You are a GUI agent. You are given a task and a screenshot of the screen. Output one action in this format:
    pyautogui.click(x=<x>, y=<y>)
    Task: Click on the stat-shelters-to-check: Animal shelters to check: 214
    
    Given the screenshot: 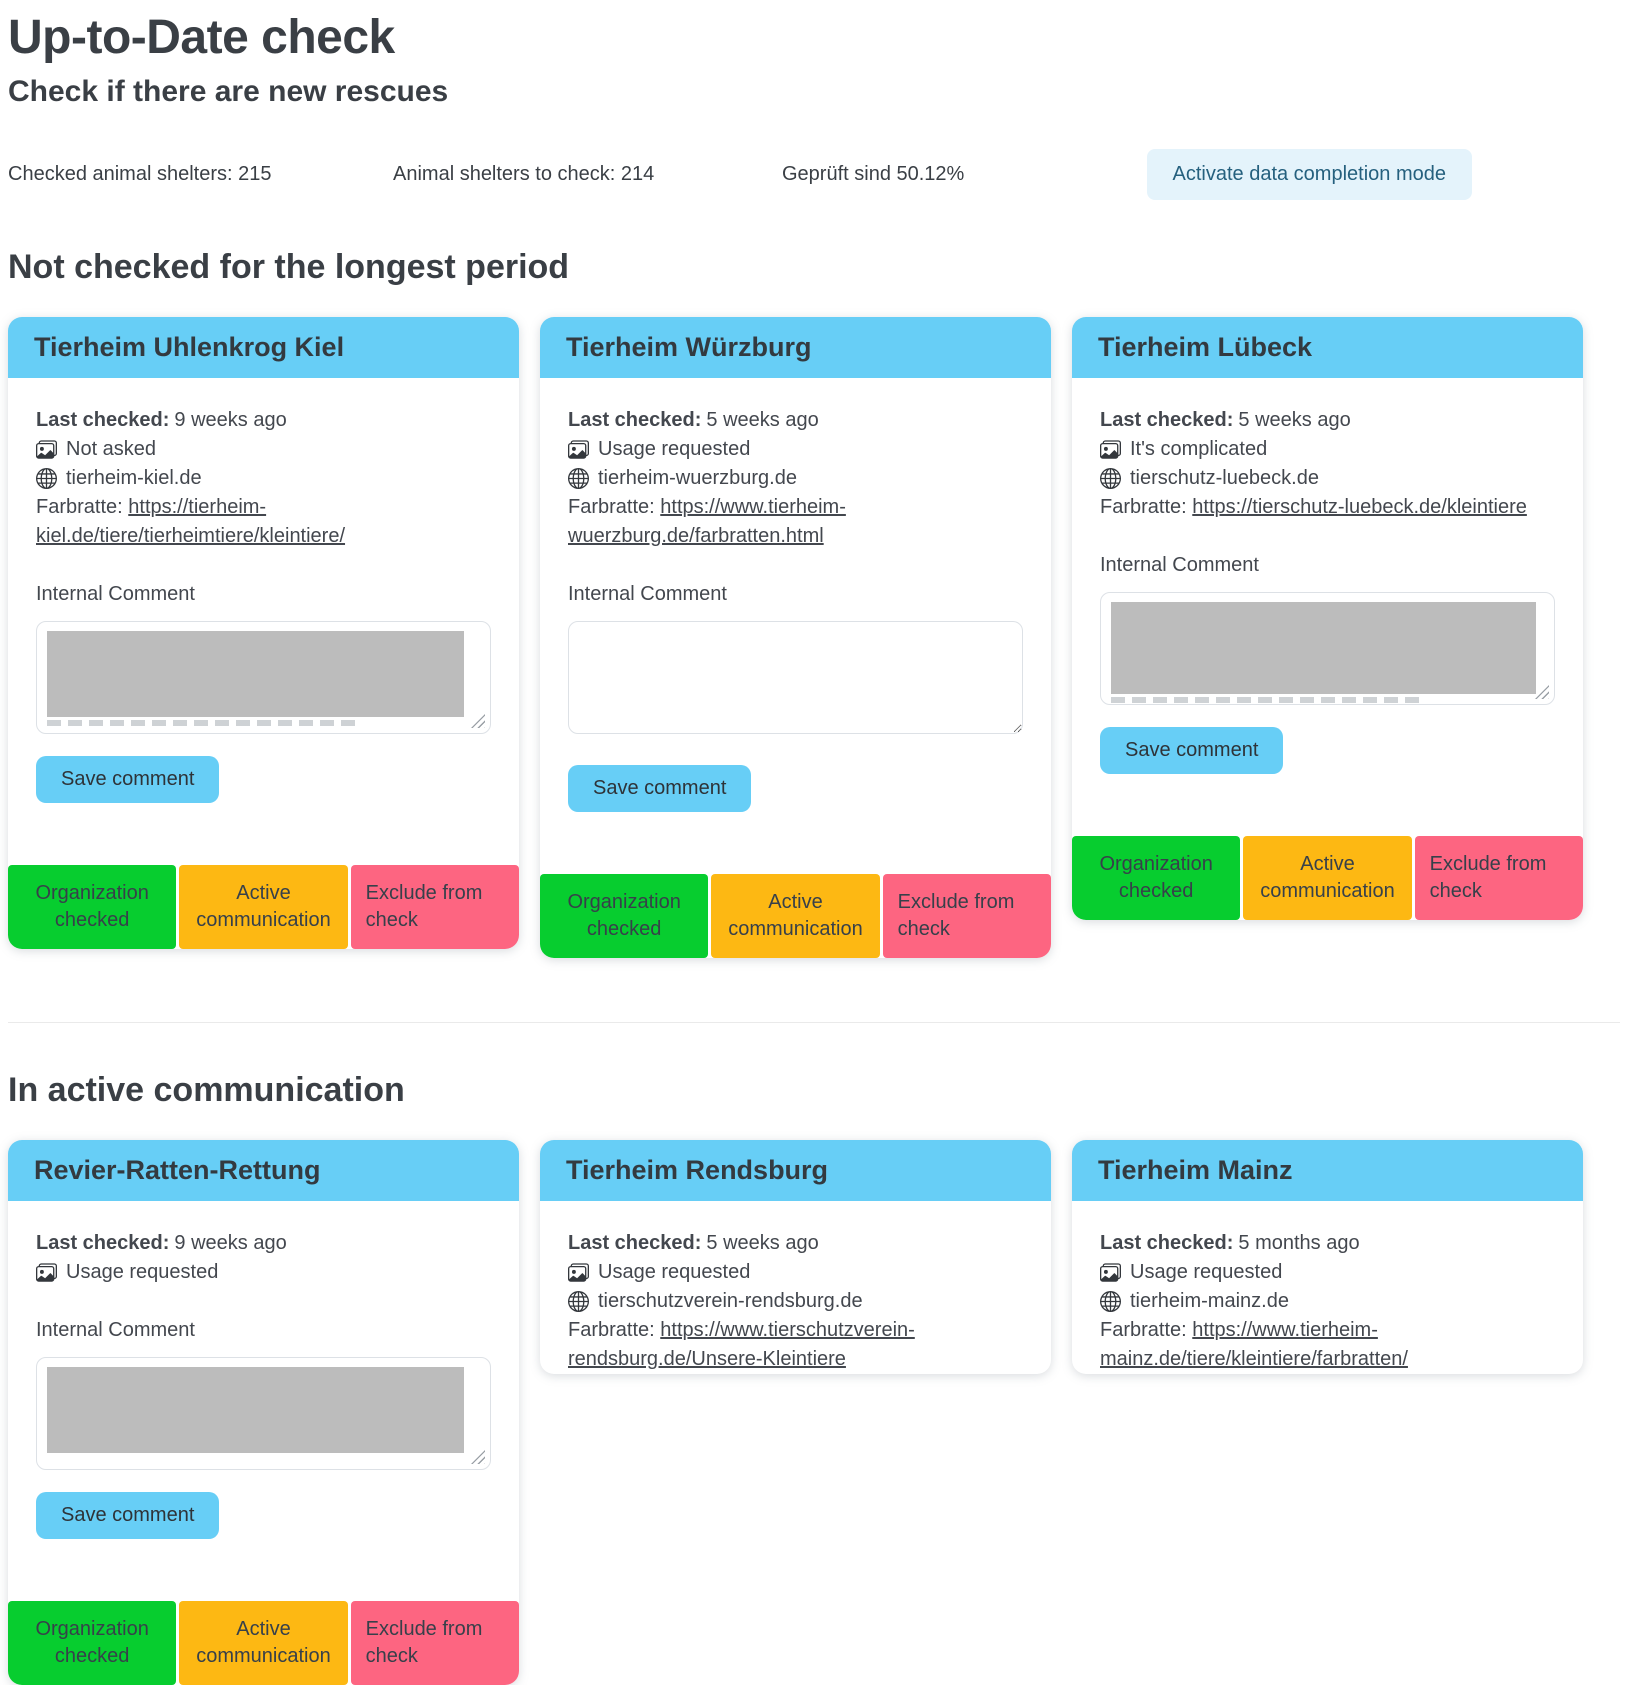 What is the action you would take?
    pyautogui.click(x=524, y=174)
    